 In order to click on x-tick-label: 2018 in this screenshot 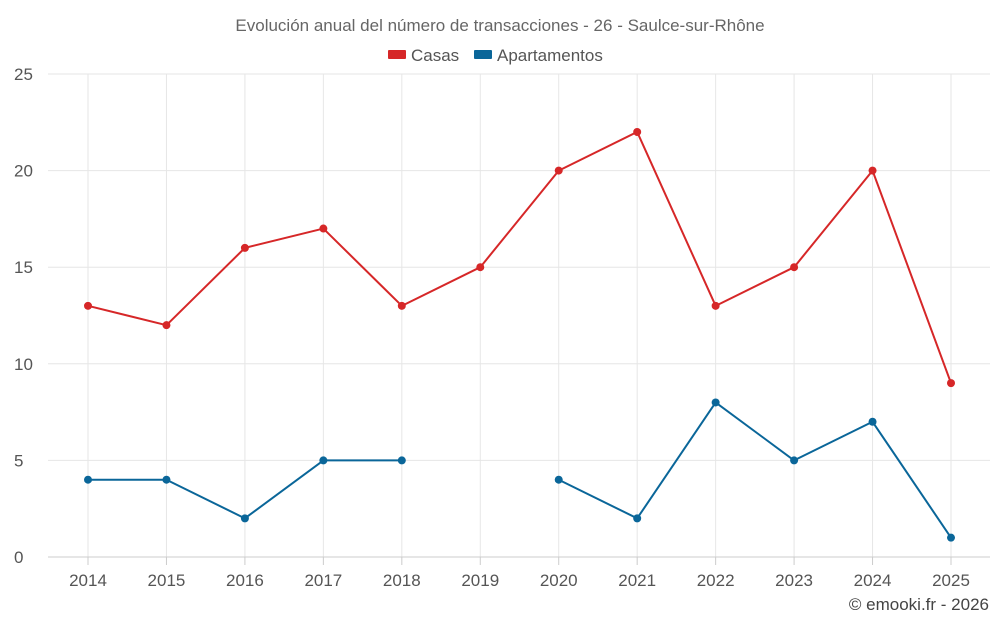, I will do `click(402, 580)`.